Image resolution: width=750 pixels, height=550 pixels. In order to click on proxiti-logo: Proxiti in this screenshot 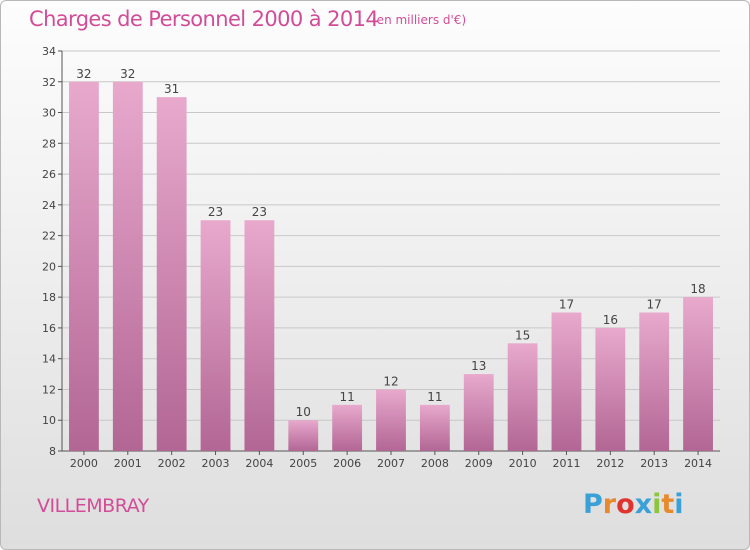, I will do `click(633, 504)`.